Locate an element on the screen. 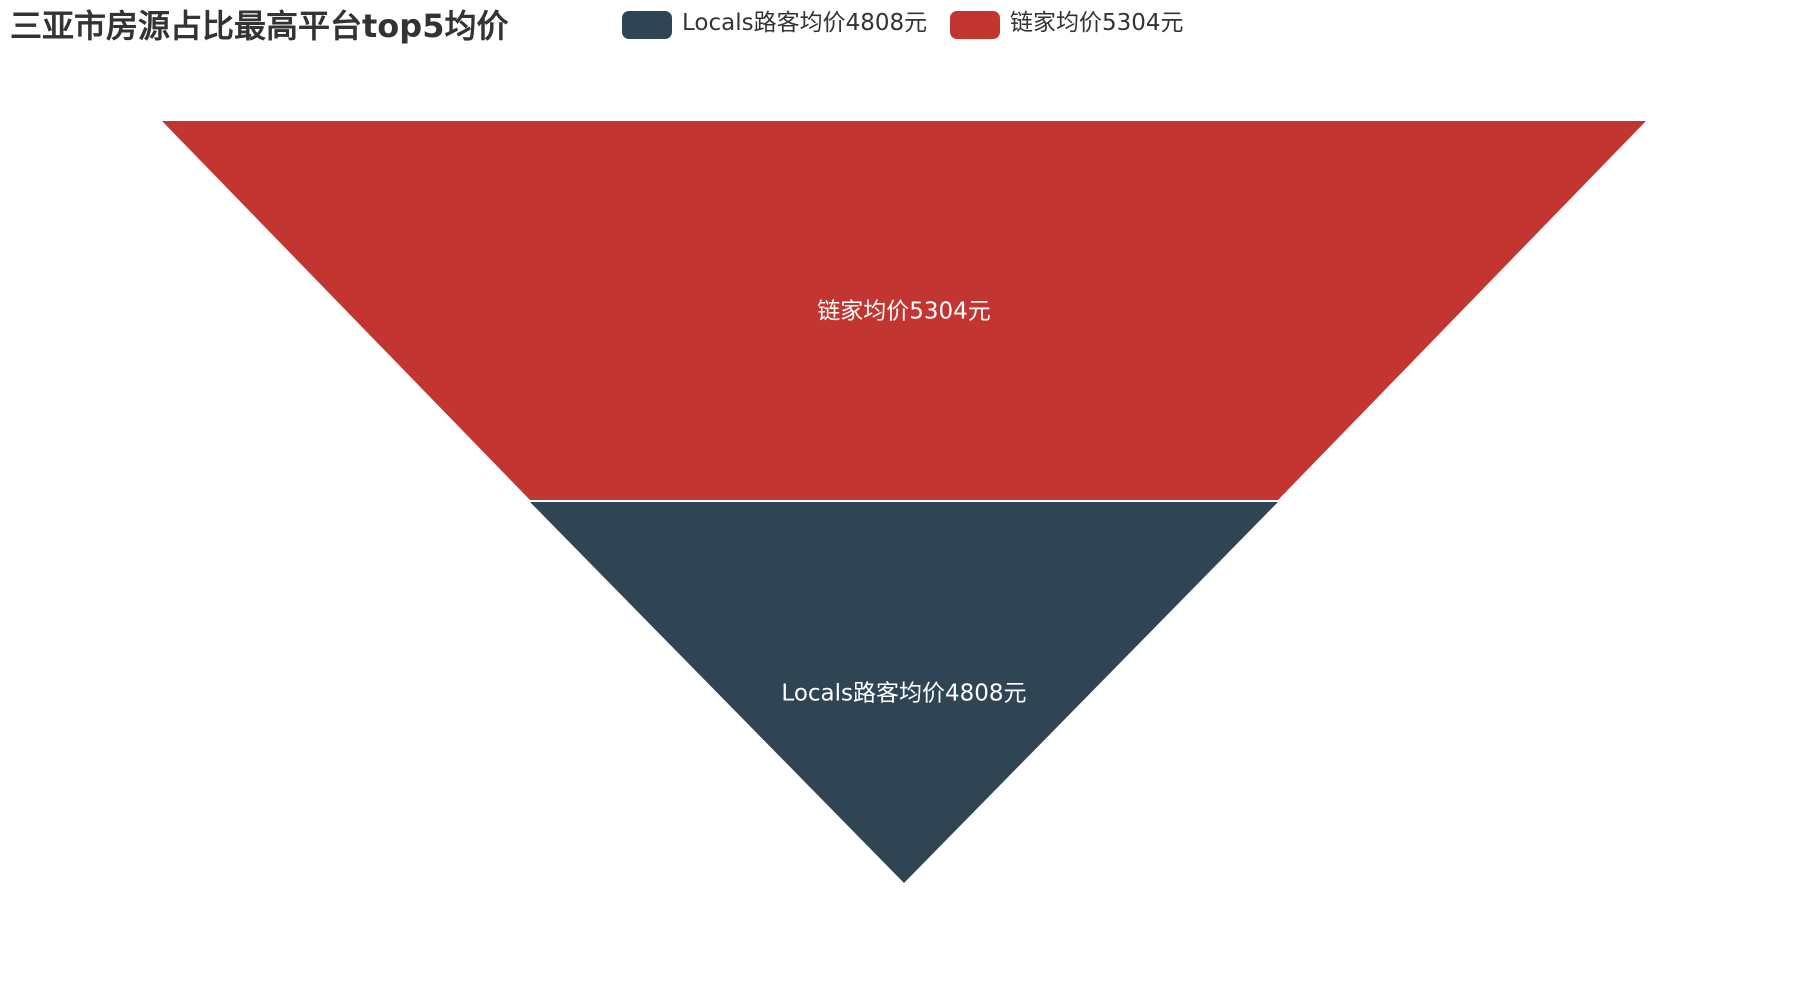  legend-label-lianjia: 链家均价5304元 is located at coordinates (1097, 23).